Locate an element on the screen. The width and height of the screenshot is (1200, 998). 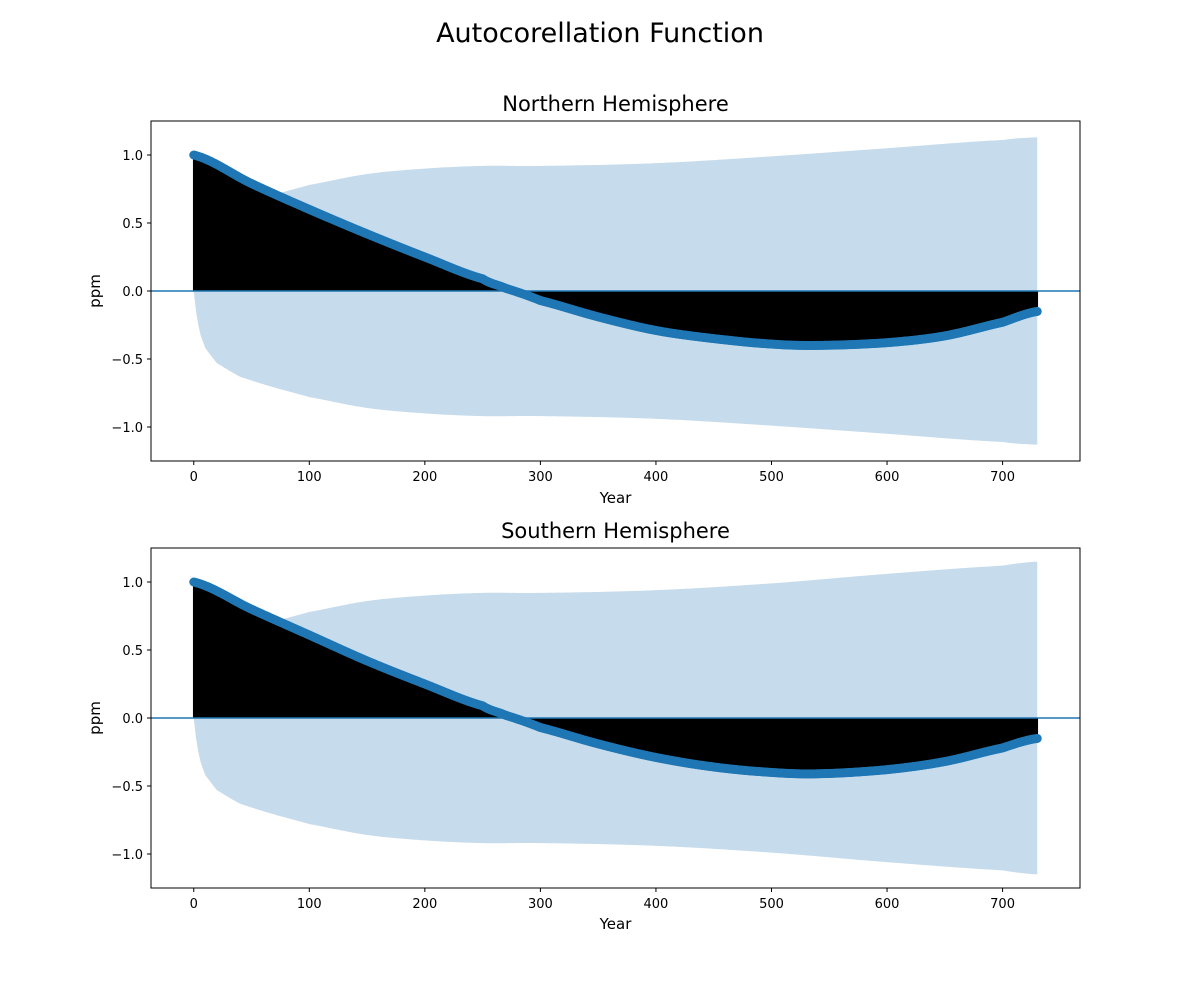
figure-title: Autocorellation Function is located at coordinates (600, 33).